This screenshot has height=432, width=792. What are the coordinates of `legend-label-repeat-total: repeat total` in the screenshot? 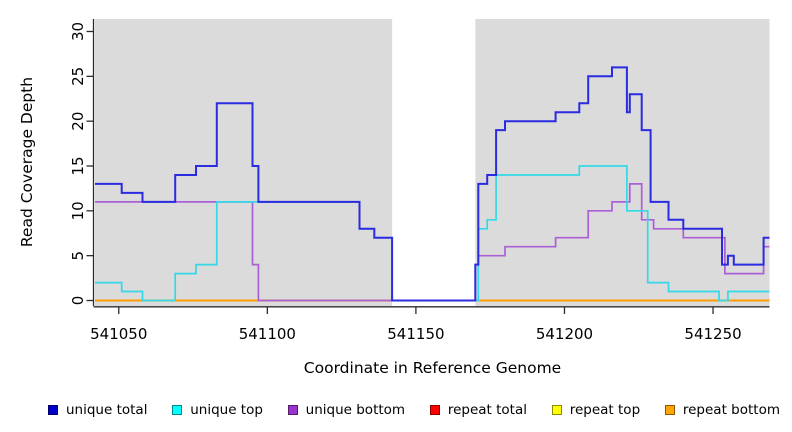 It's located at (487, 410).